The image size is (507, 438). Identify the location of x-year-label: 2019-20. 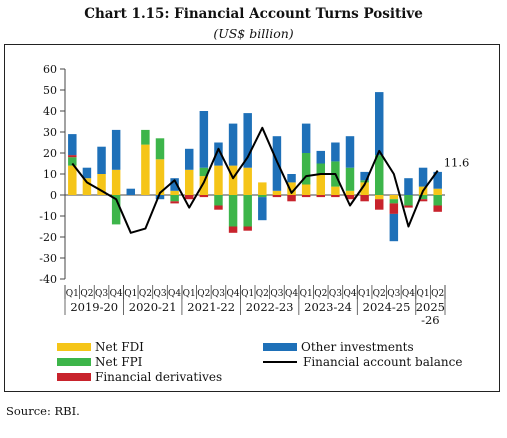
(94, 307).